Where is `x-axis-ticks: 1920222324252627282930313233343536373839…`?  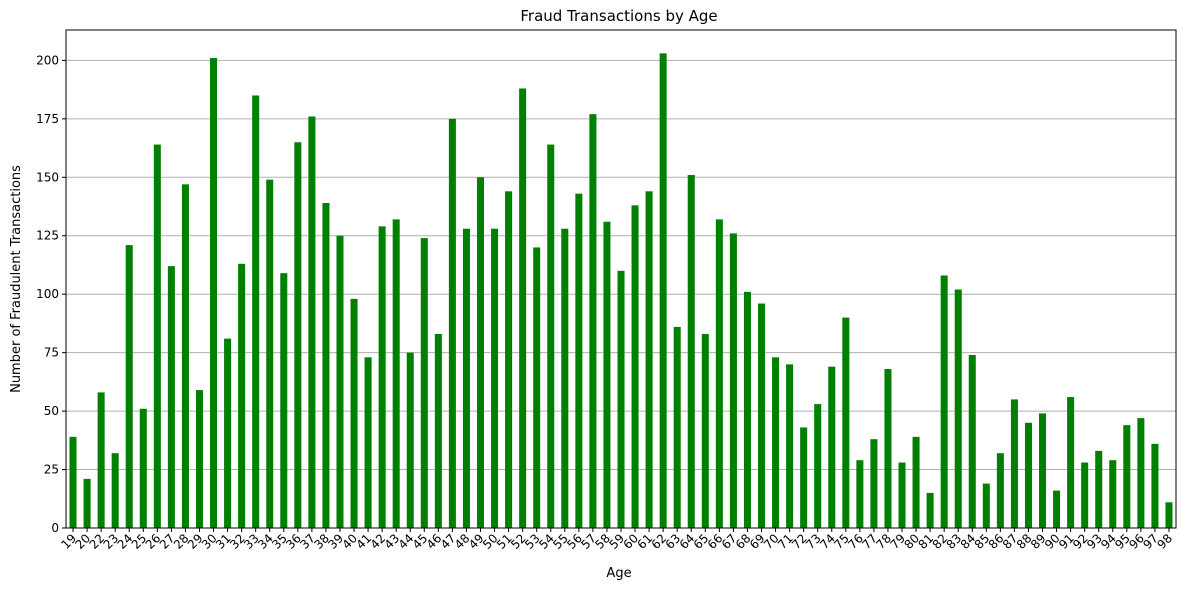
x-axis-ticks: 1920222324252627282930313233343536373839… is located at coordinates (616, 540).